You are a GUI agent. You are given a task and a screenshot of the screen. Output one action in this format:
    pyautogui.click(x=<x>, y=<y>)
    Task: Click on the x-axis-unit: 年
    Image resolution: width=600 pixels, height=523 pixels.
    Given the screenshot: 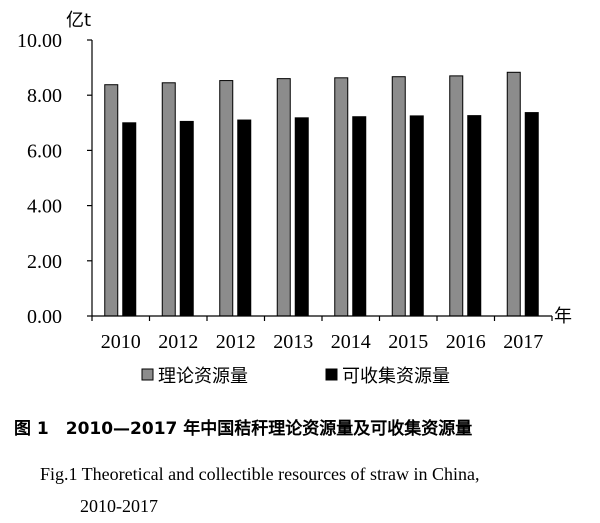 What is the action you would take?
    pyautogui.click(x=563, y=316)
    